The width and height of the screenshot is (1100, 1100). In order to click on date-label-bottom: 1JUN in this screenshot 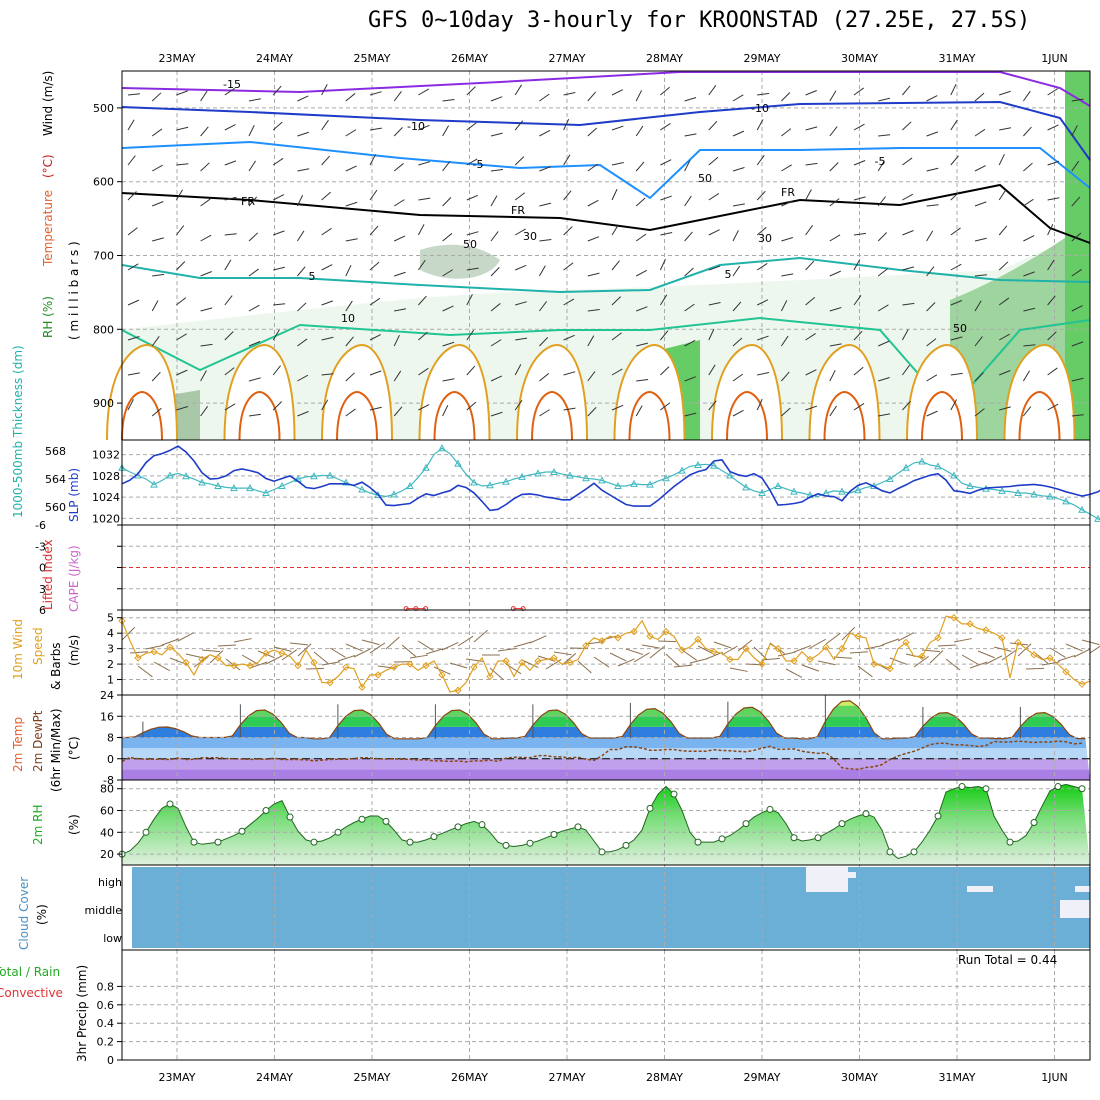, I will do `click(1054, 1077)`.